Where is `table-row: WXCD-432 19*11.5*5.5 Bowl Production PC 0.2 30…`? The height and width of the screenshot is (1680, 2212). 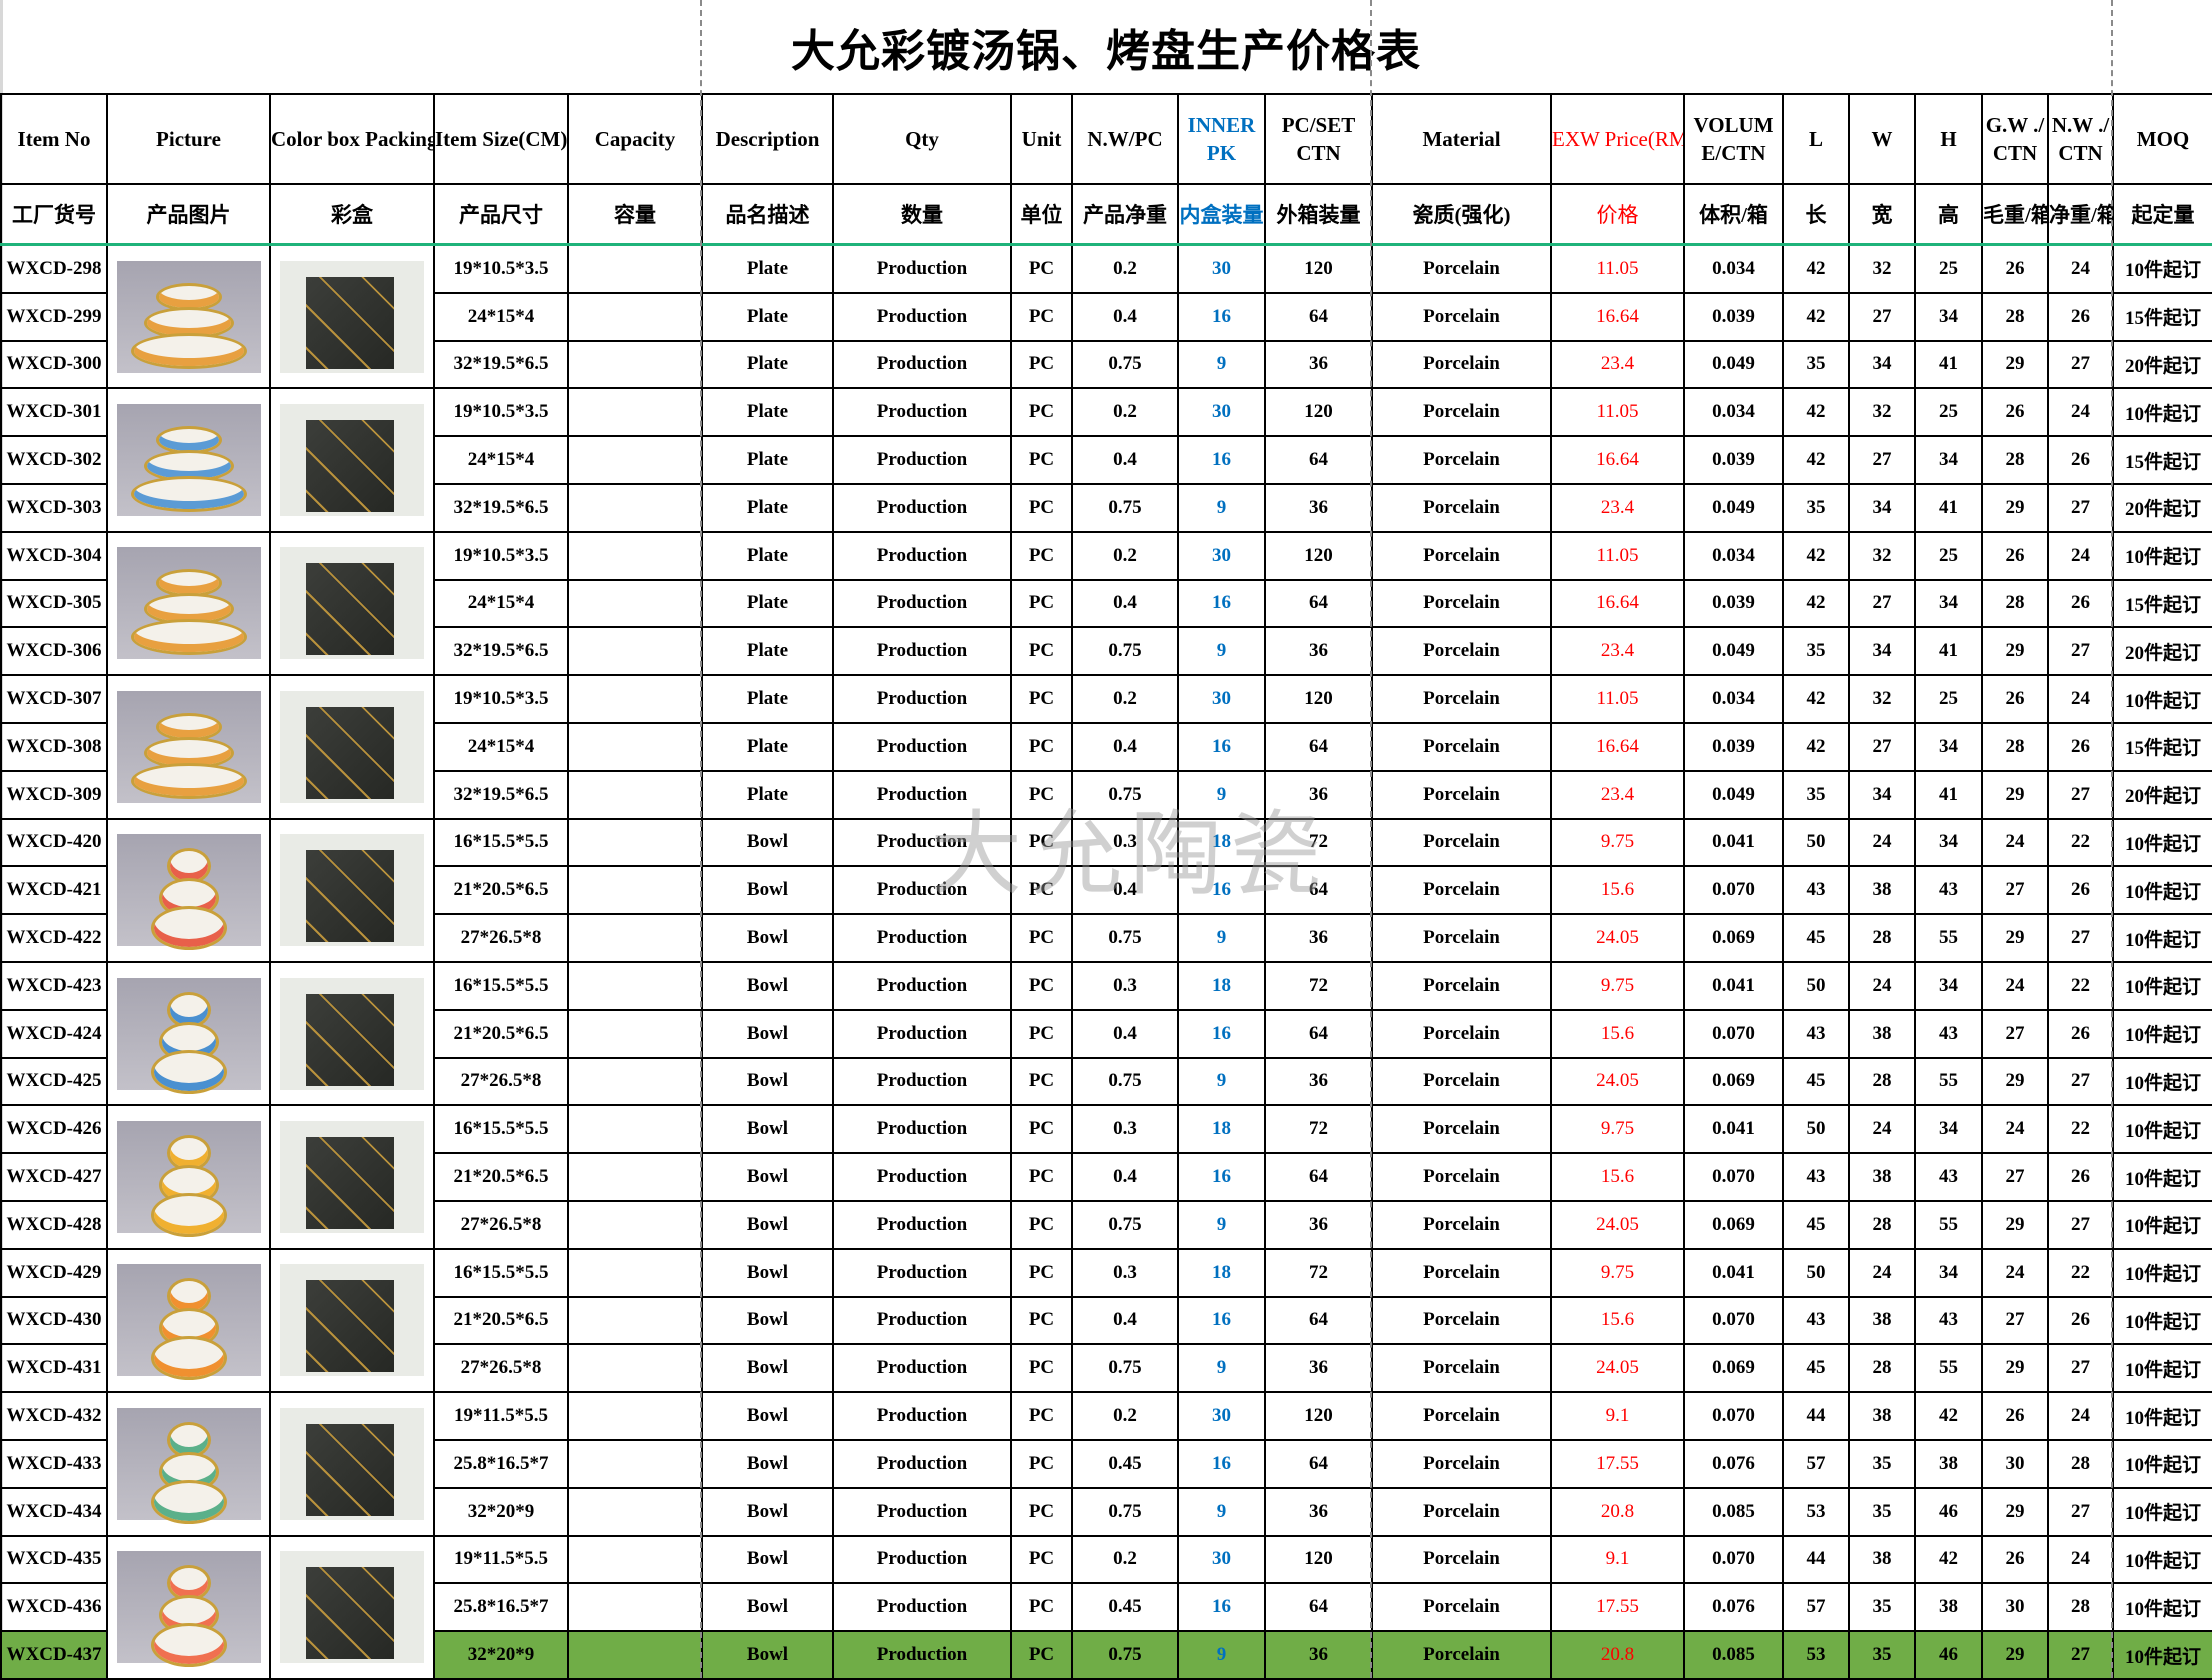 table-row: WXCD-432 19*11.5*5.5 Bowl Production PC 0.2 30… is located at coordinates (1106, 1464).